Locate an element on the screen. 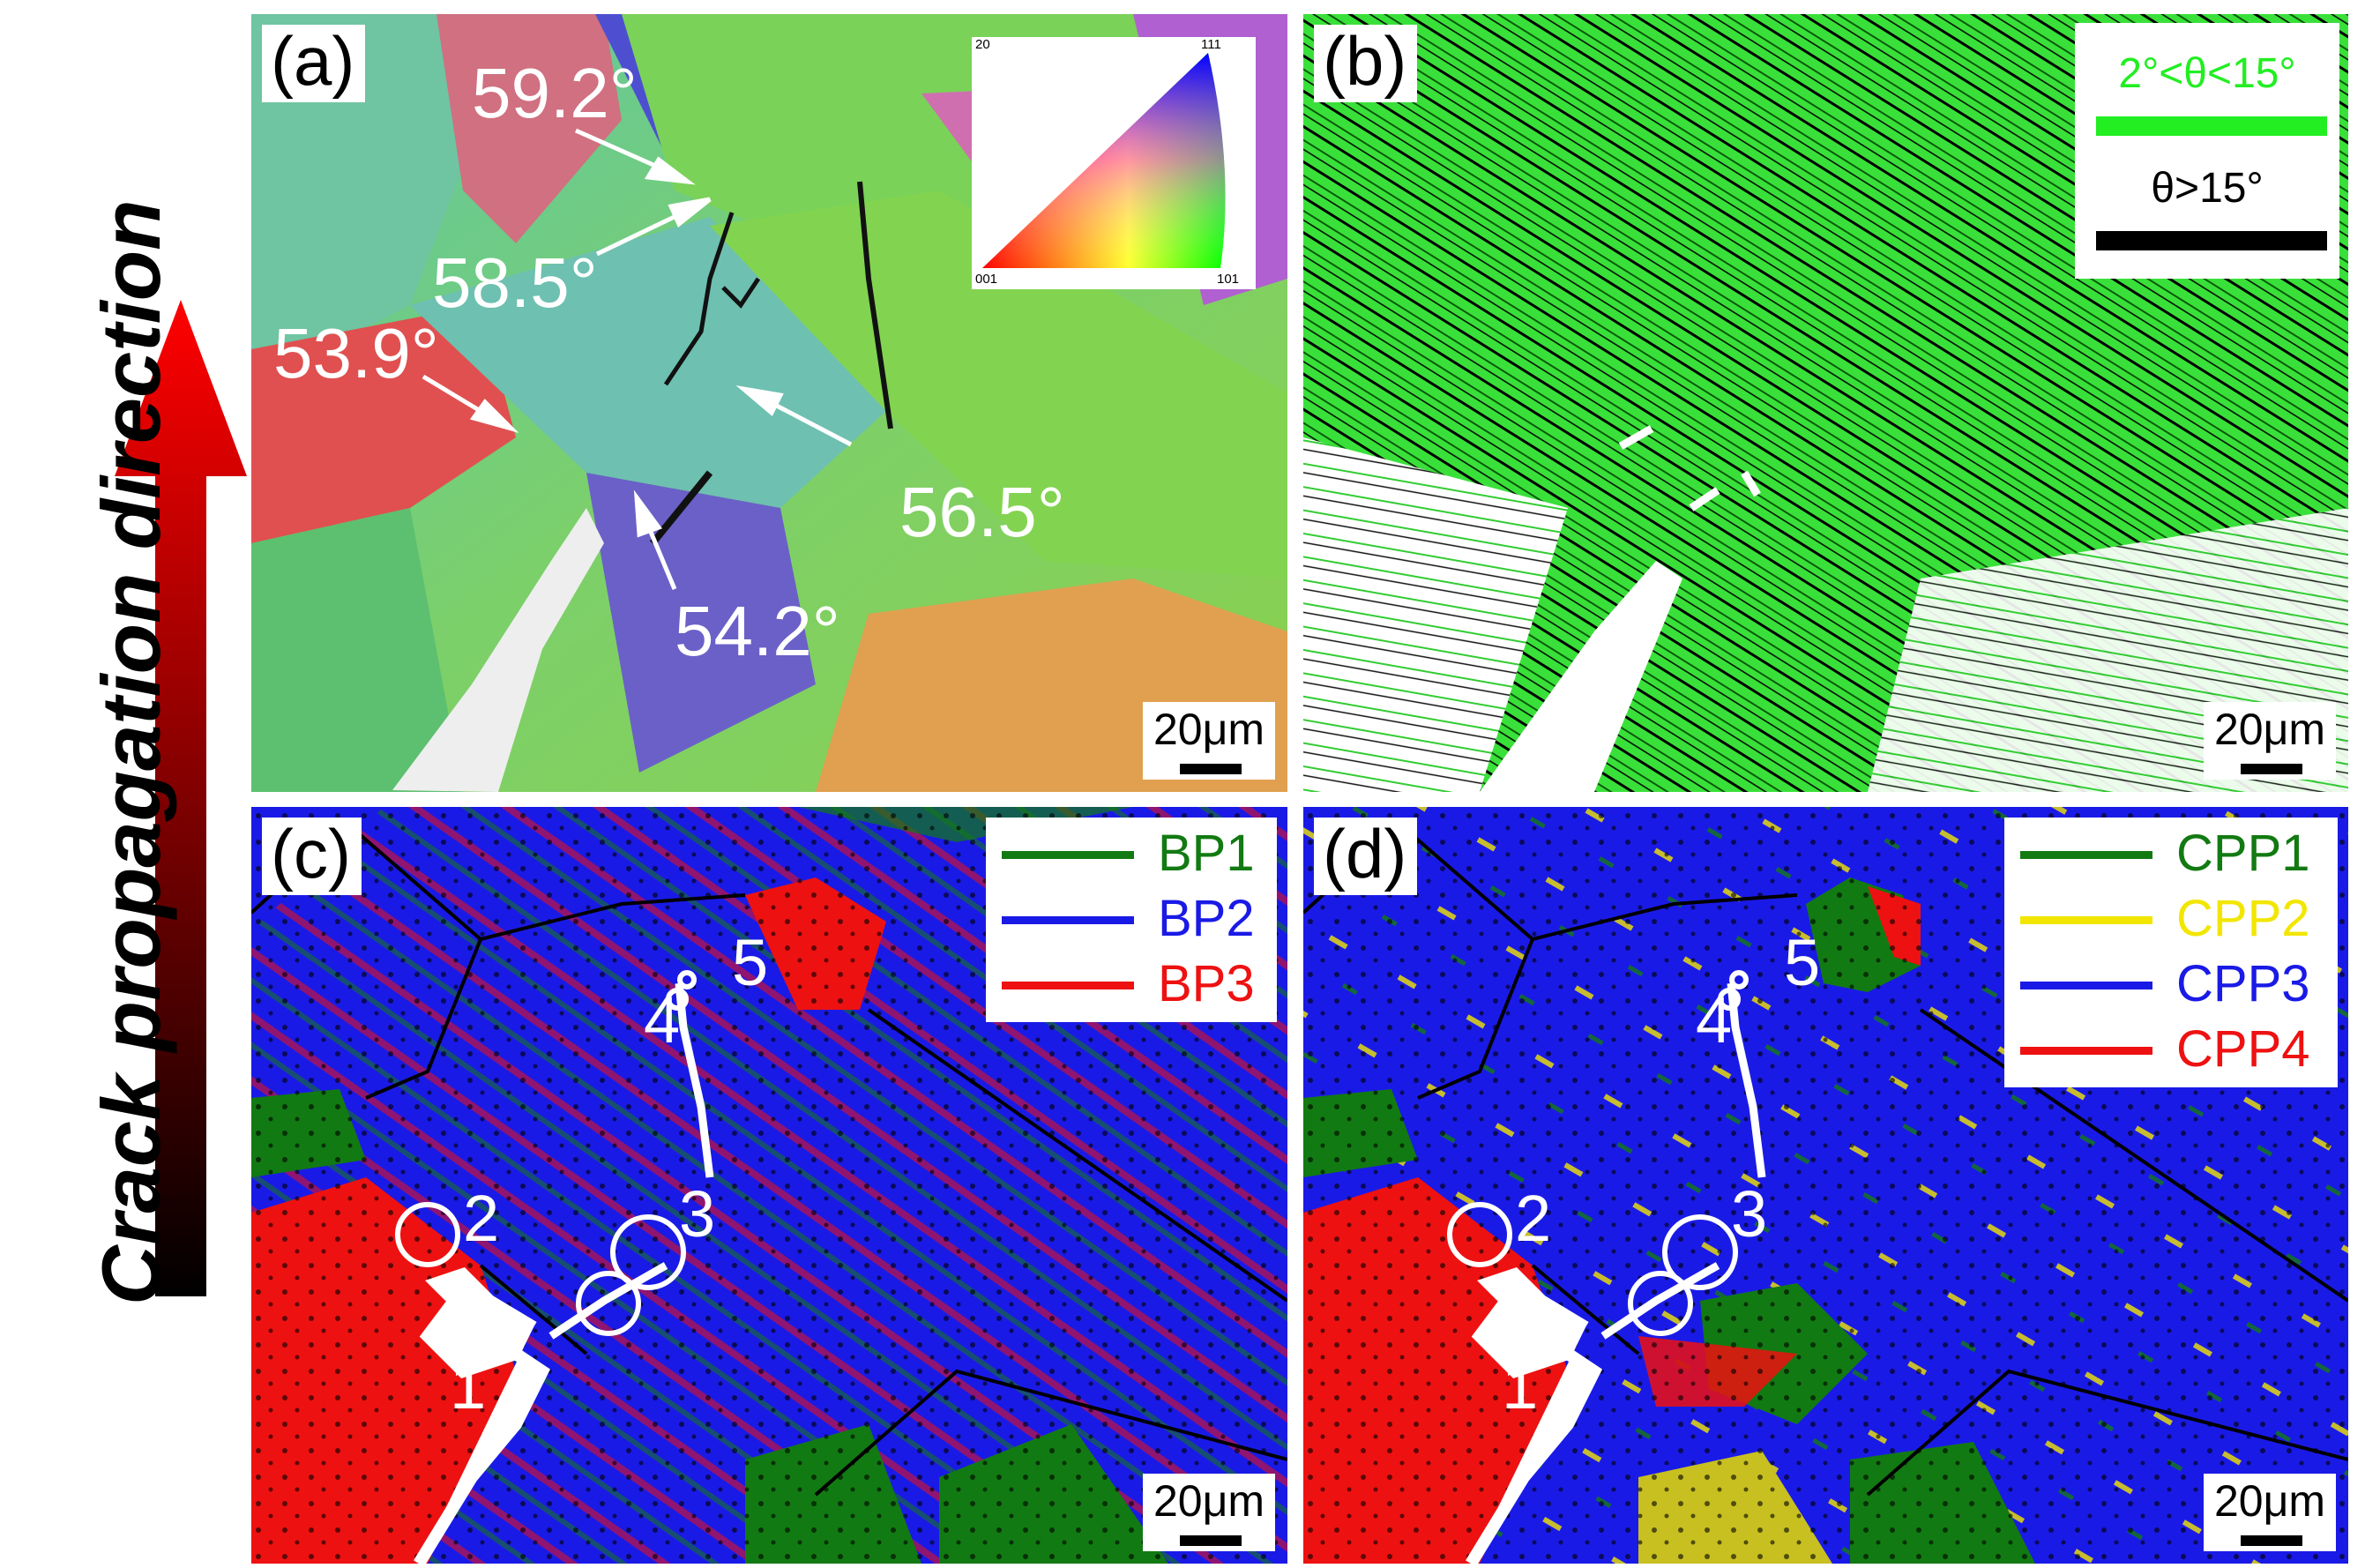 Image resolution: width=2365 pixels, height=1568 pixels. legend-text: CPP1 is located at coordinates (2243, 853).